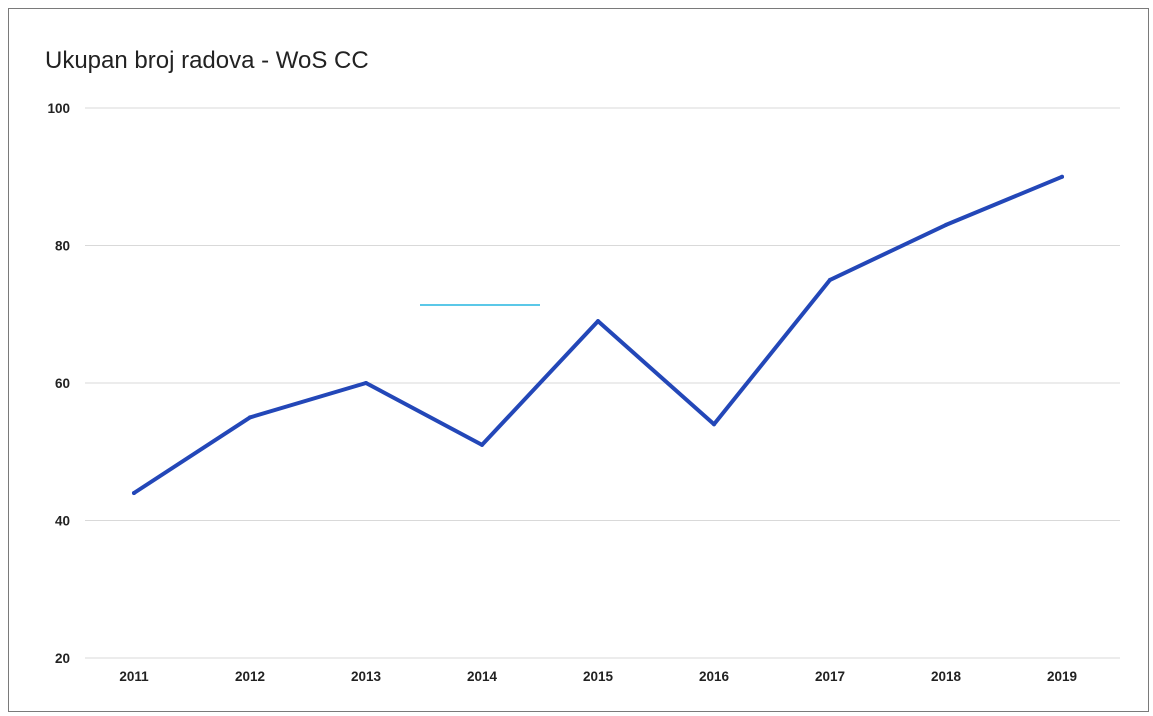 This screenshot has width=1153, height=716. What do you see at coordinates (62, 521) in the screenshot?
I see `y-tick-label: 40` at bounding box center [62, 521].